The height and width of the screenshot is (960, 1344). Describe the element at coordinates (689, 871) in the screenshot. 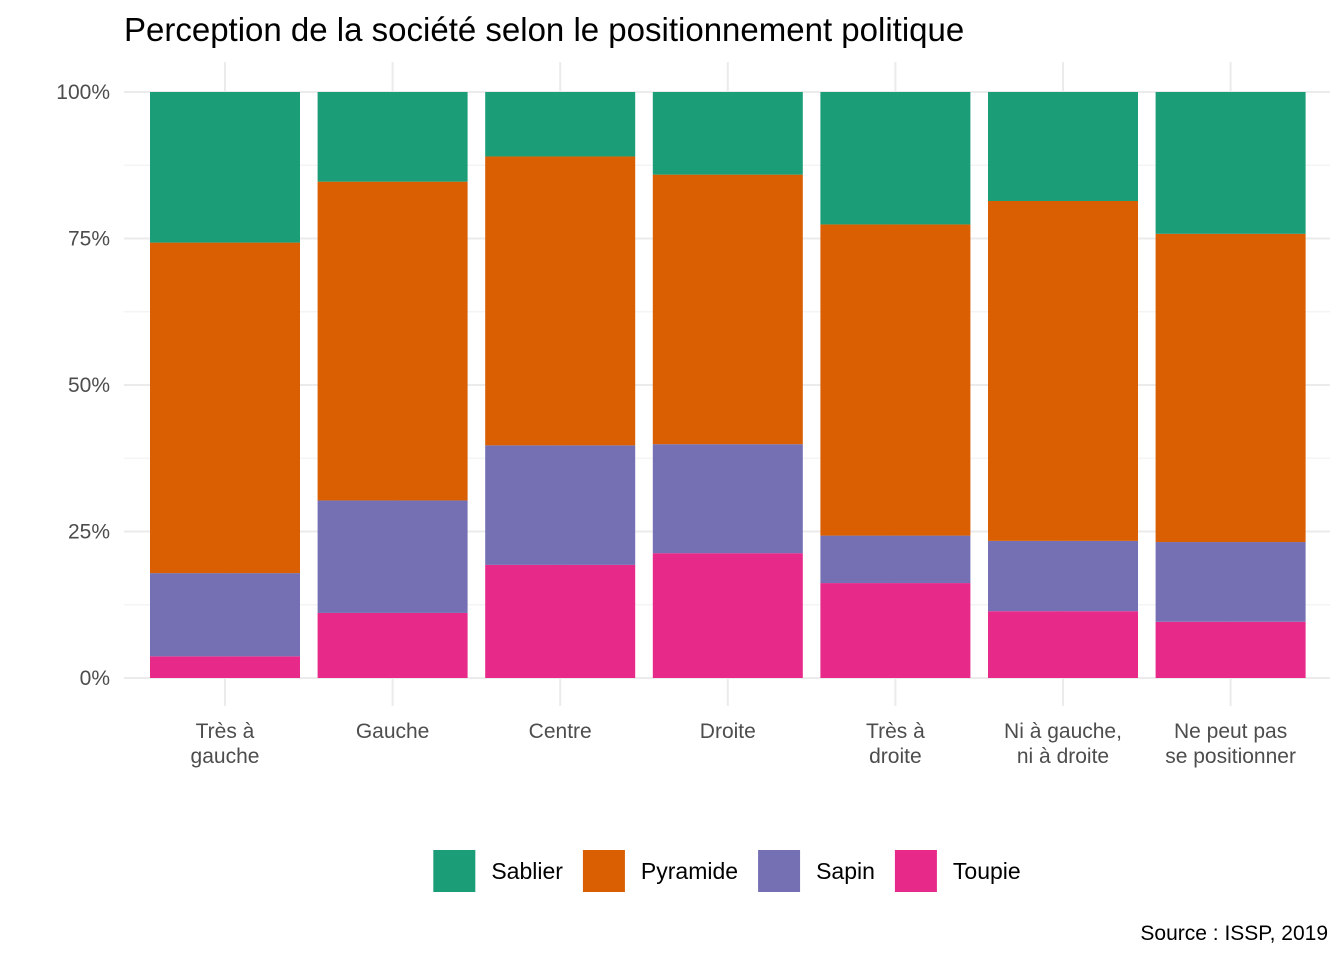

I see `legend-label: Pyramide` at that location.